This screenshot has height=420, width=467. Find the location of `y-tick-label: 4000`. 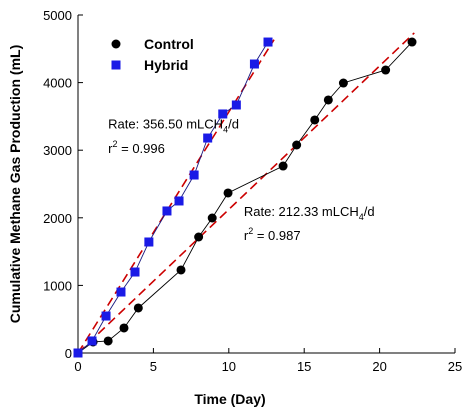

y-tick-label: 4000 is located at coordinates (57, 83).